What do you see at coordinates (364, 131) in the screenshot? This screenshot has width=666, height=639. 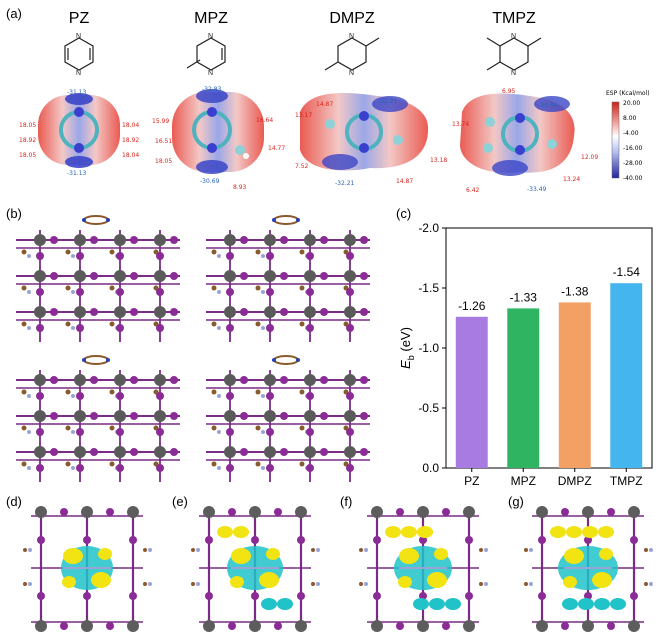 I see `esp-surface-dmpz` at bounding box center [364, 131].